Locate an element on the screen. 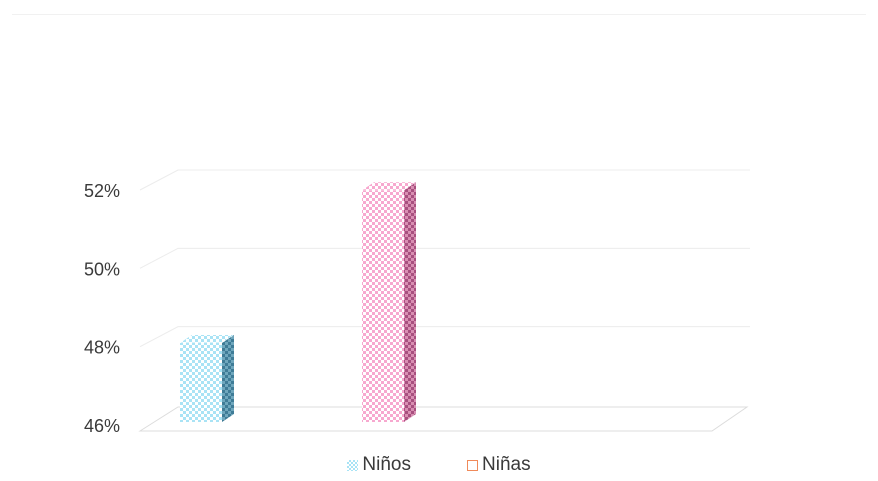 This screenshot has height=481, width=878. chart-floor is located at coordinates (443, 419).